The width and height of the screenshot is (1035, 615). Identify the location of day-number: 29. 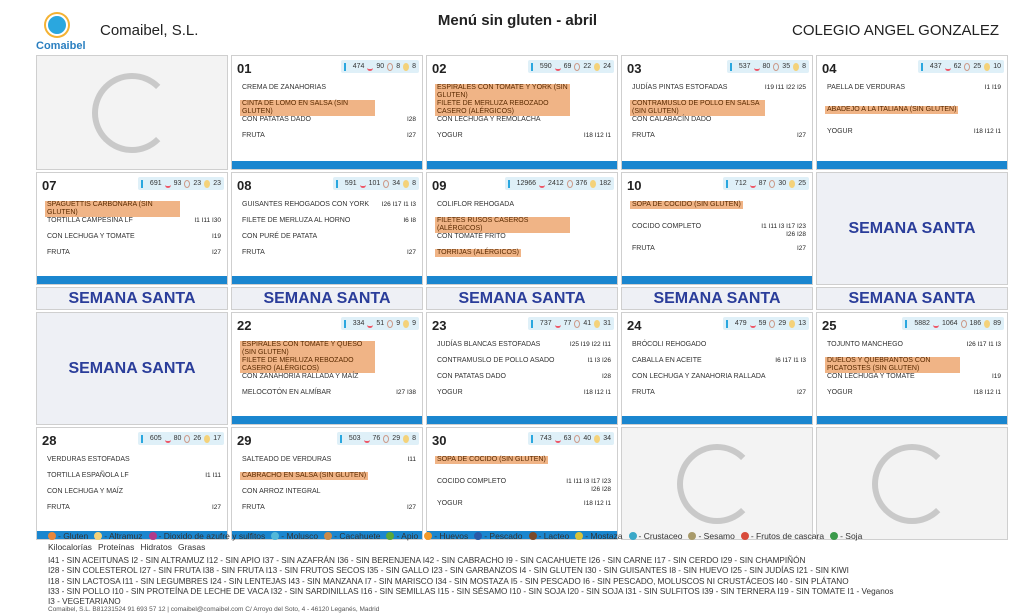
(244, 440).